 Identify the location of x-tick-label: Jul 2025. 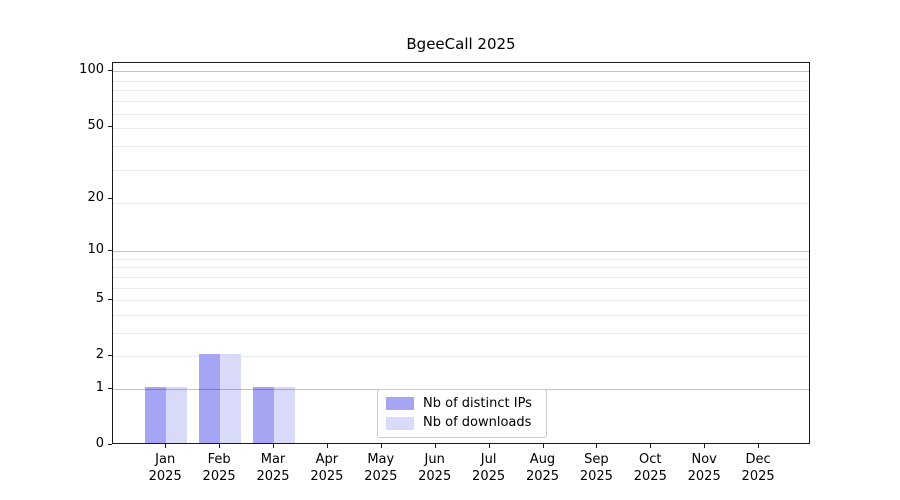
(489, 468).